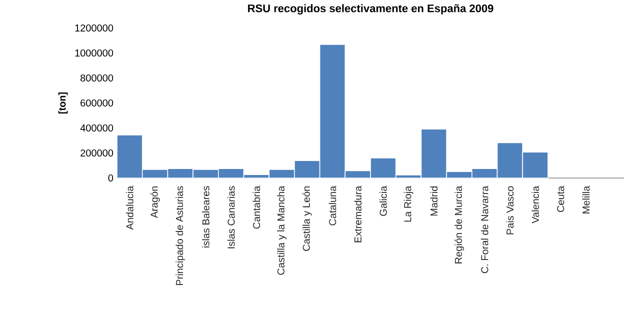 The height and width of the screenshot is (325, 624). I want to click on y-tick-label: 1200000, so click(94, 28).